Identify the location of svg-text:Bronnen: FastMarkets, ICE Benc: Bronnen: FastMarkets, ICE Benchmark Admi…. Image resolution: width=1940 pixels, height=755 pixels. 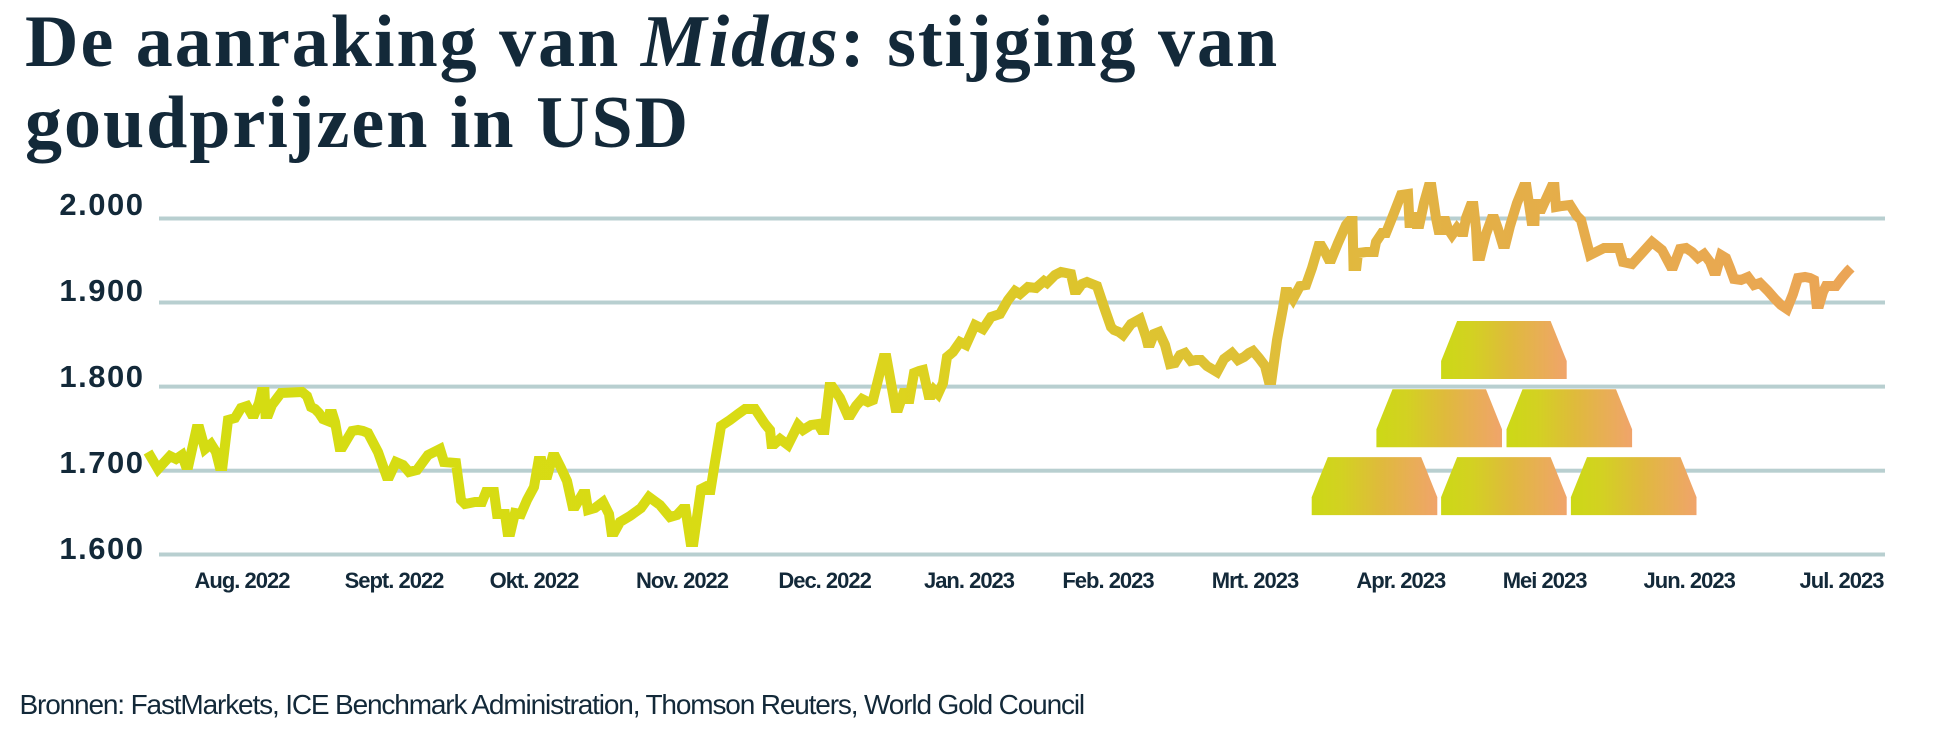
(552, 704).